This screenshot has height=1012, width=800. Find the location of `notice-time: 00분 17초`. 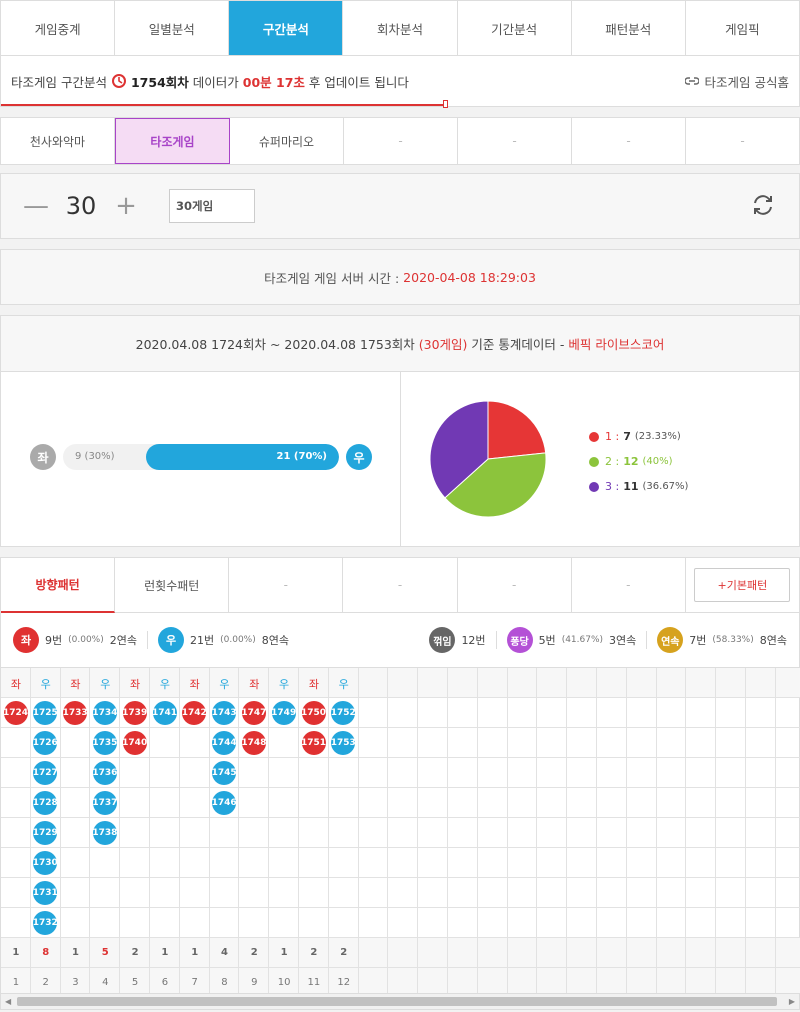

notice-time: 00분 17초 is located at coordinates (273, 82).